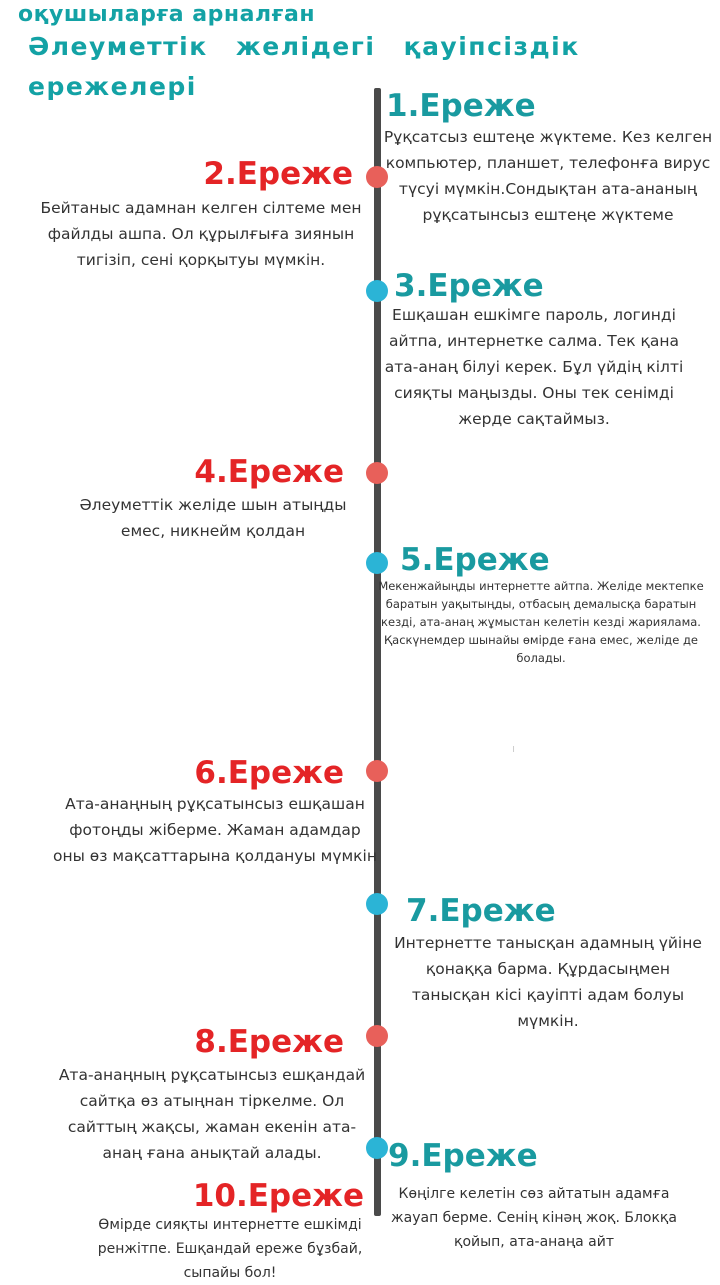 The width and height of the screenshot is (720, 1285). What do you see at coordinates (269, 472) in the screenshot?
I see `rule-4-title: 4.Ереже` at bounding box center [269, 472].